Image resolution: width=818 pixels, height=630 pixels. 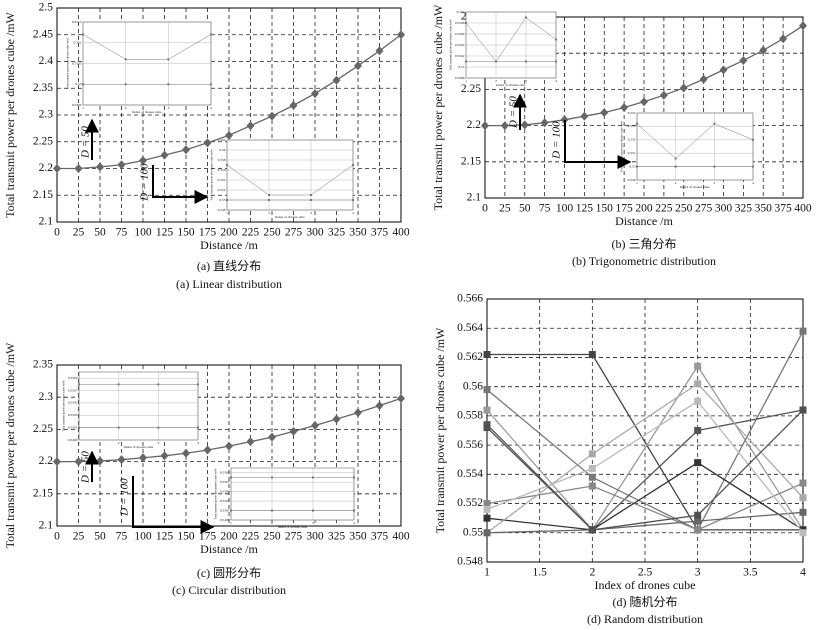 I want to click on y-tick-label: 2.1, so click(x=46, y=222).